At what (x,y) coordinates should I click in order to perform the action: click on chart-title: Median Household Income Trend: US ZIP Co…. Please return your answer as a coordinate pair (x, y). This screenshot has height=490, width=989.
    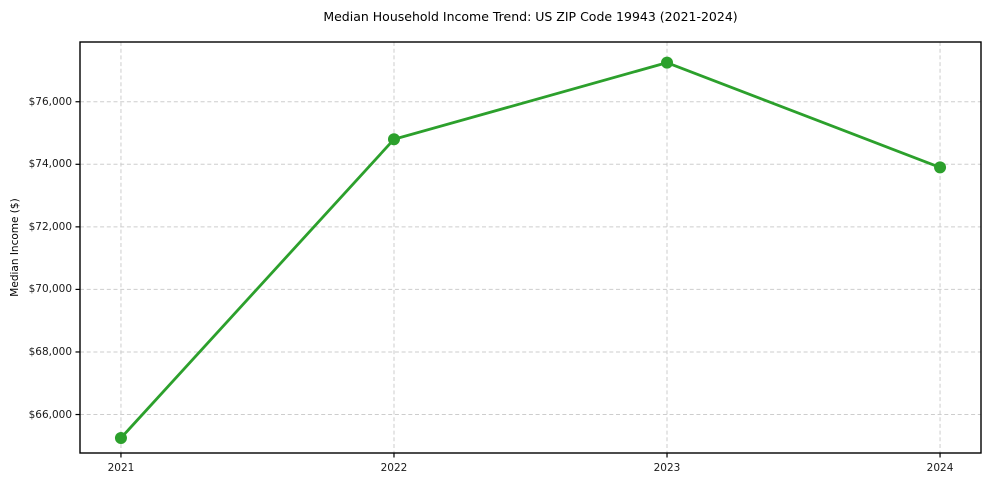
    Looking at the image, I should click on (530, 16).